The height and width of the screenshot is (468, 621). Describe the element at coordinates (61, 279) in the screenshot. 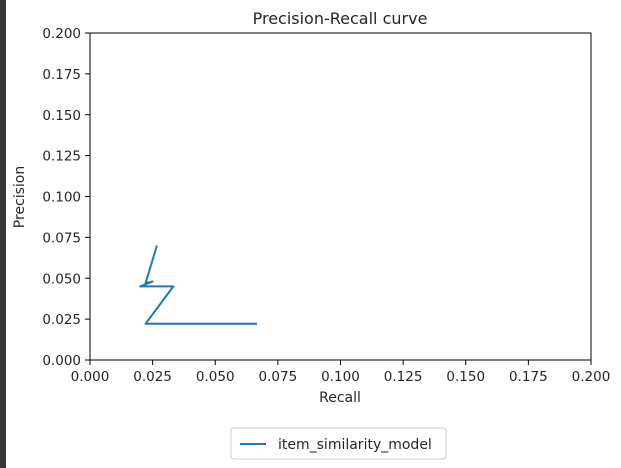

I see `y-tick-label: 0.050` at that location.